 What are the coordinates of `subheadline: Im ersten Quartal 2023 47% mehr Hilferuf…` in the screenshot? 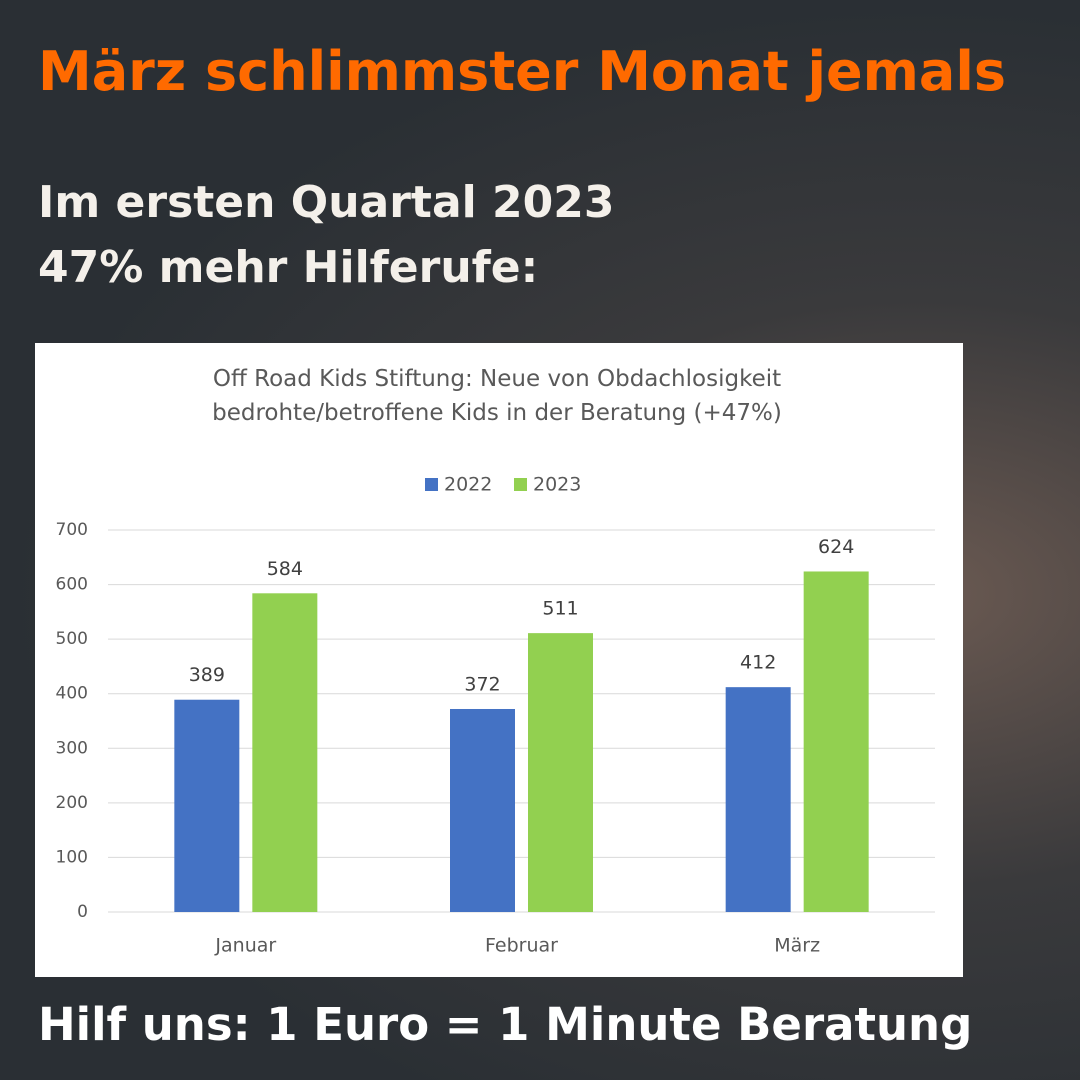 It's located at (326, 235).